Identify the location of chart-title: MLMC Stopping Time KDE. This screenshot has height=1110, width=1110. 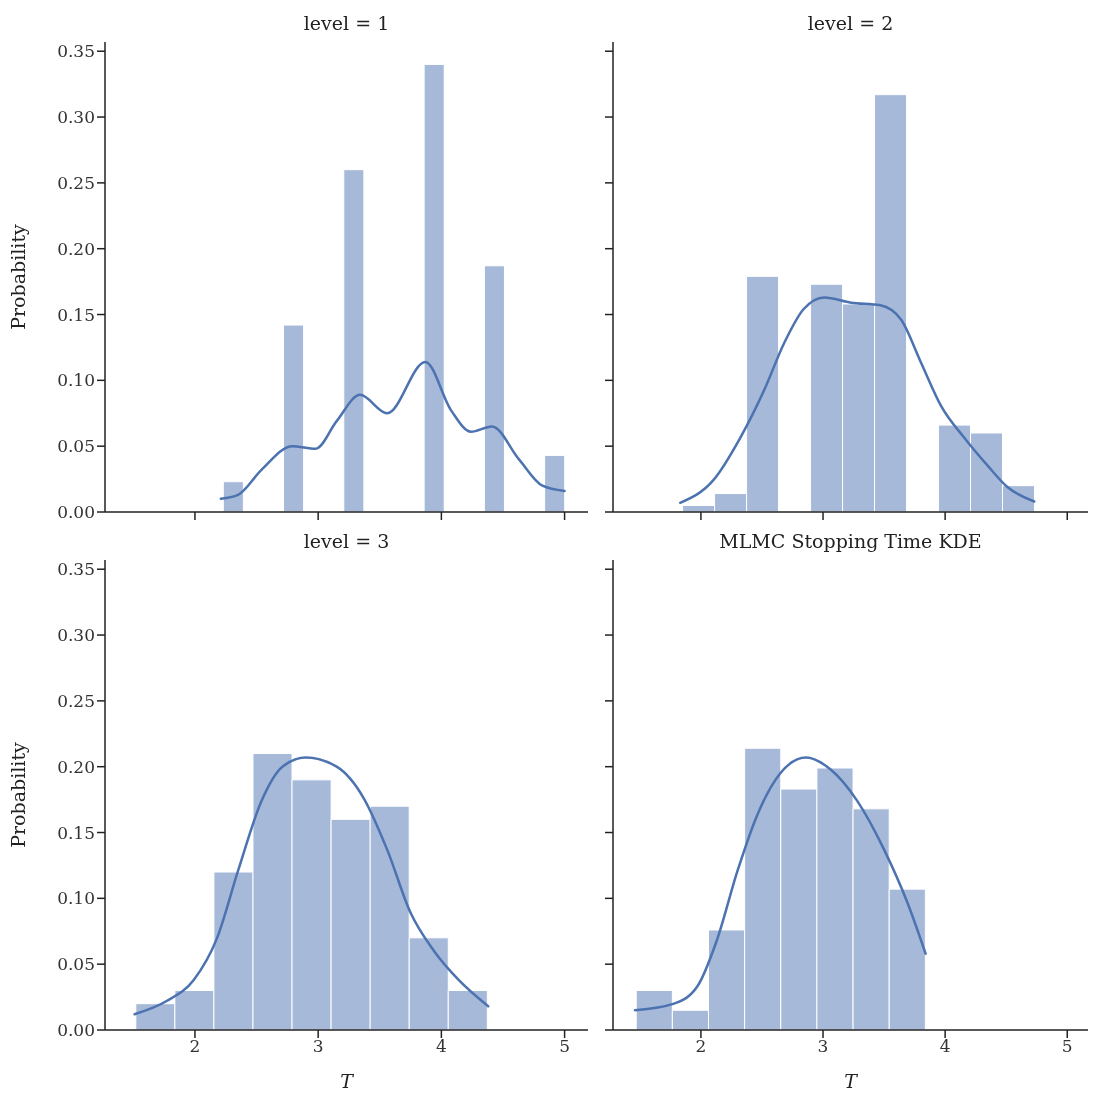
(850, 541).